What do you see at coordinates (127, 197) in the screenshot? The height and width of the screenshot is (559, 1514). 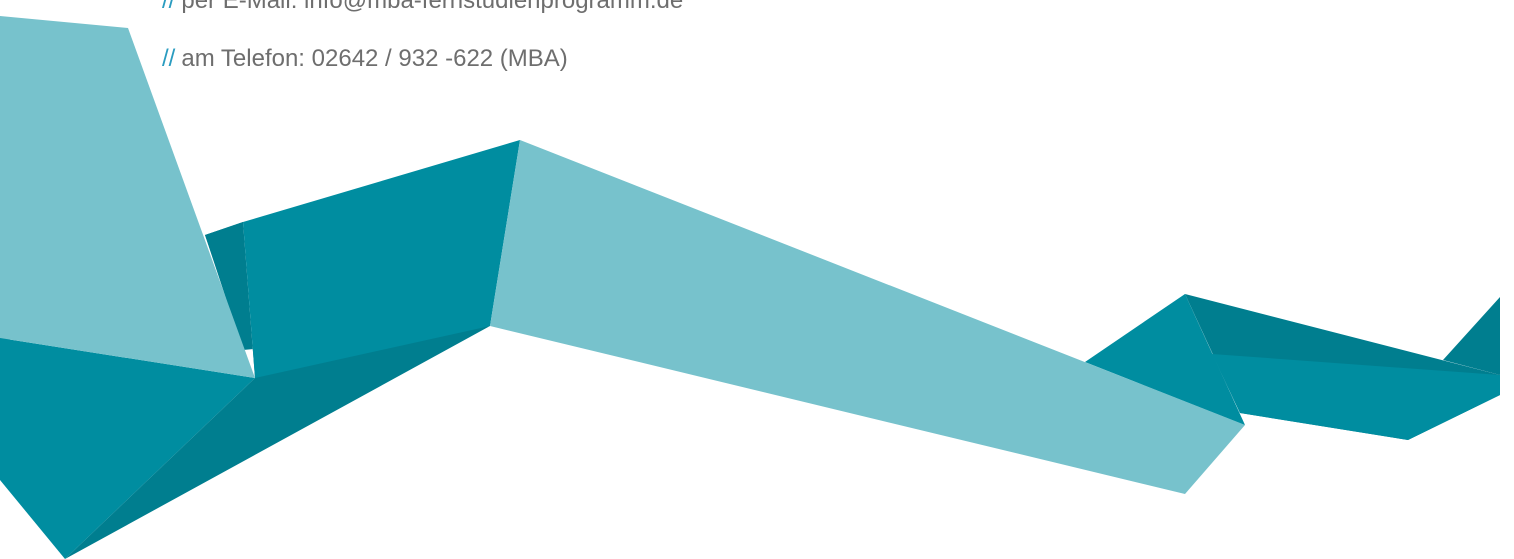 I see `ribbon-upper-left-light` at bounding box center [127, 197].